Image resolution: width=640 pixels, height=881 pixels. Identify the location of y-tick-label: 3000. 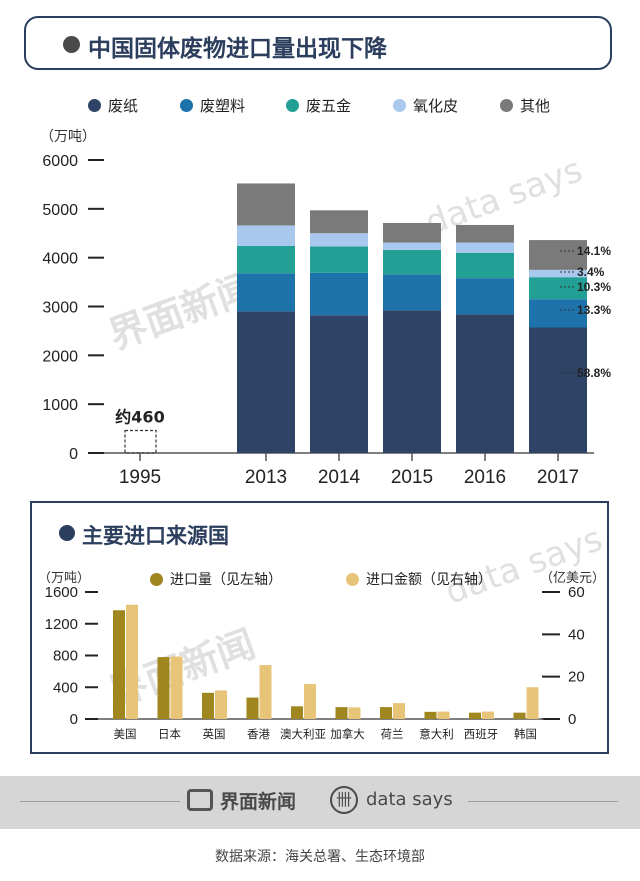
(60, 308).